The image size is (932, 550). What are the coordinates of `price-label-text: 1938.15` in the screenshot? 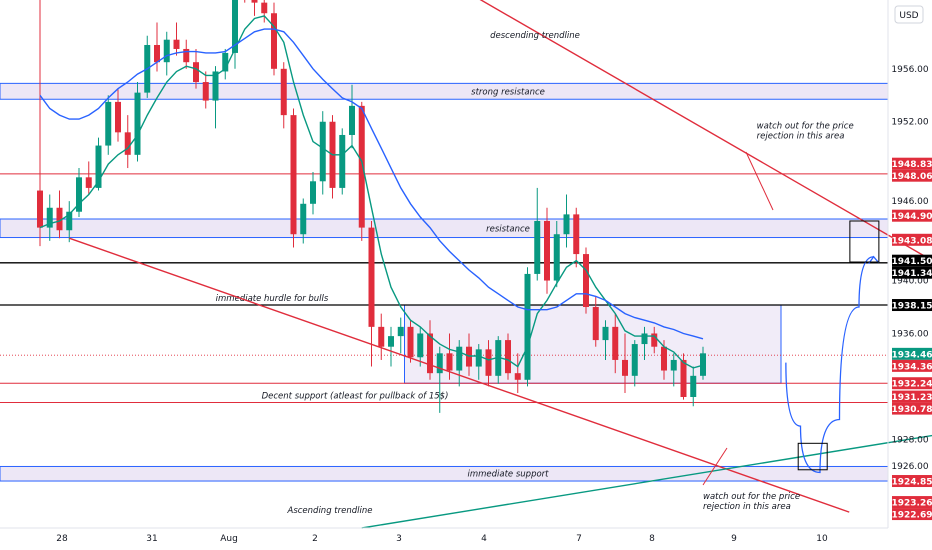 It's located at (912, 307).